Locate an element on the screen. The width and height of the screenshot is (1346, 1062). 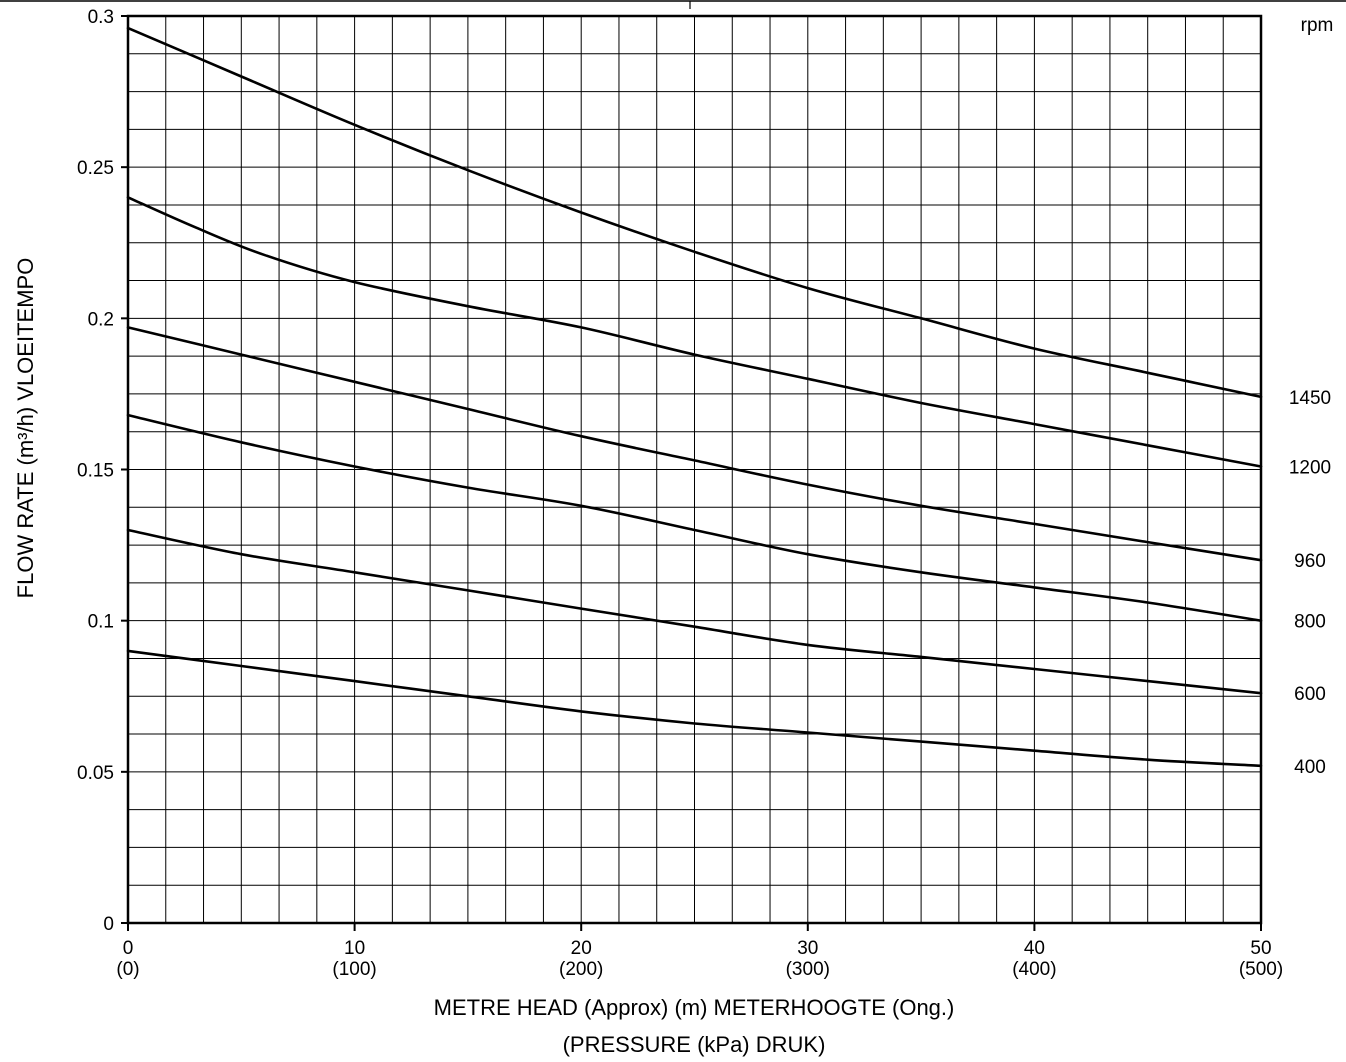
rpm-label-1200: 1200 is located at coordinates (1310, 467).